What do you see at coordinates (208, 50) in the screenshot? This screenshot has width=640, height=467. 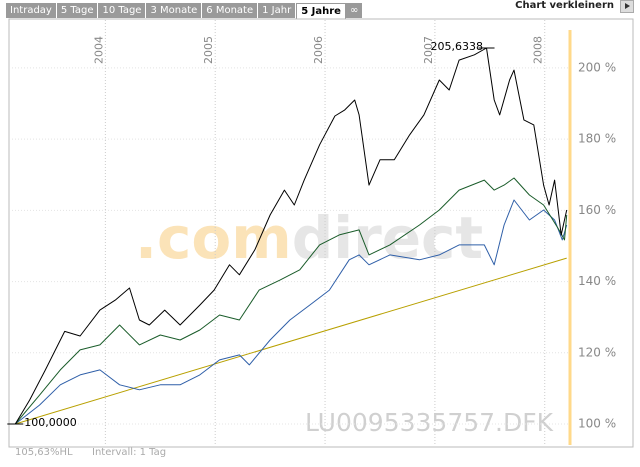 I see `x-tick-label: 2005` at bounding box center [208, 50].